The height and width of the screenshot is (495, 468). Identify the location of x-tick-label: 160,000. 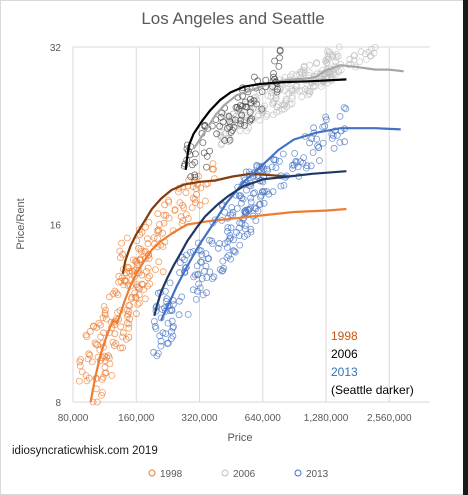
(136, 418).